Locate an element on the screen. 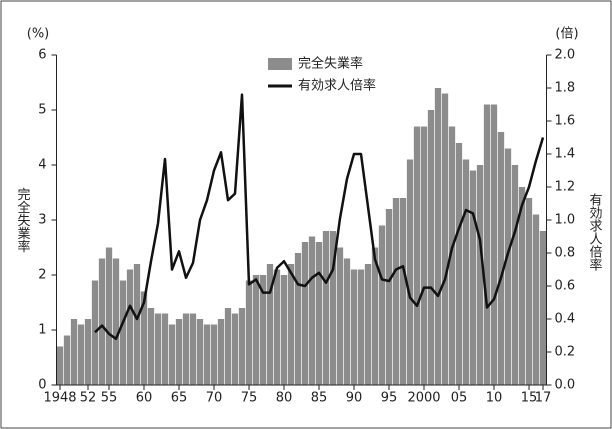 This screenshot has height=429, width=612. y-tick-label: 2 is located at coordinates (42, 275).